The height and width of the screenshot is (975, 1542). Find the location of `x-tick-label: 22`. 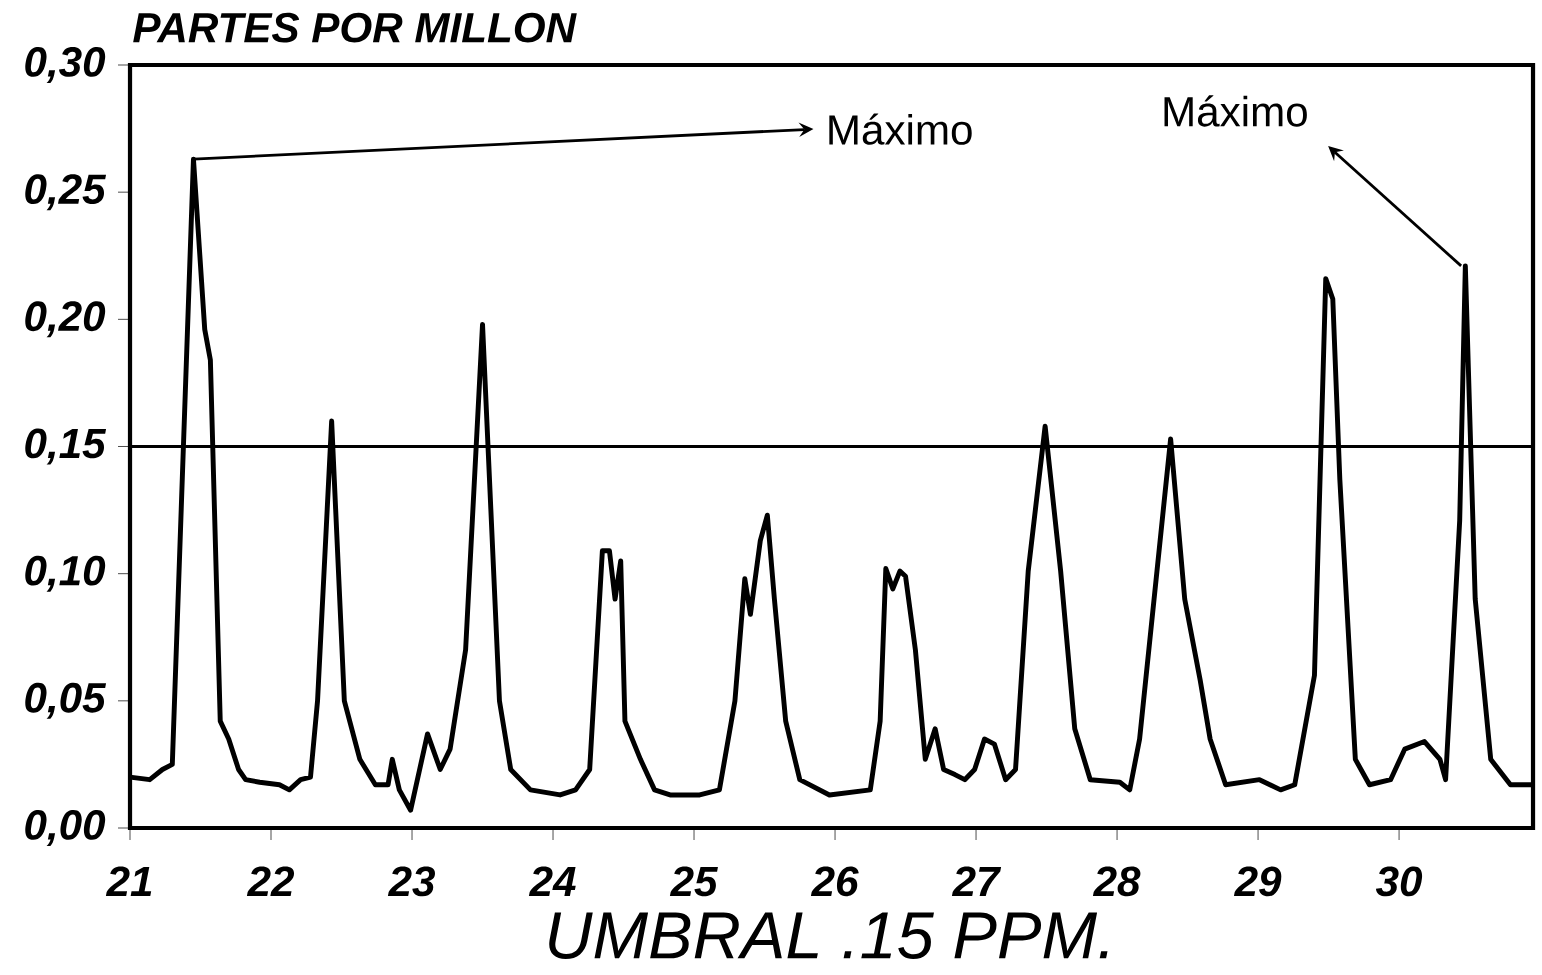

x-tick-label: 22 is located at coordinates (270, 881).